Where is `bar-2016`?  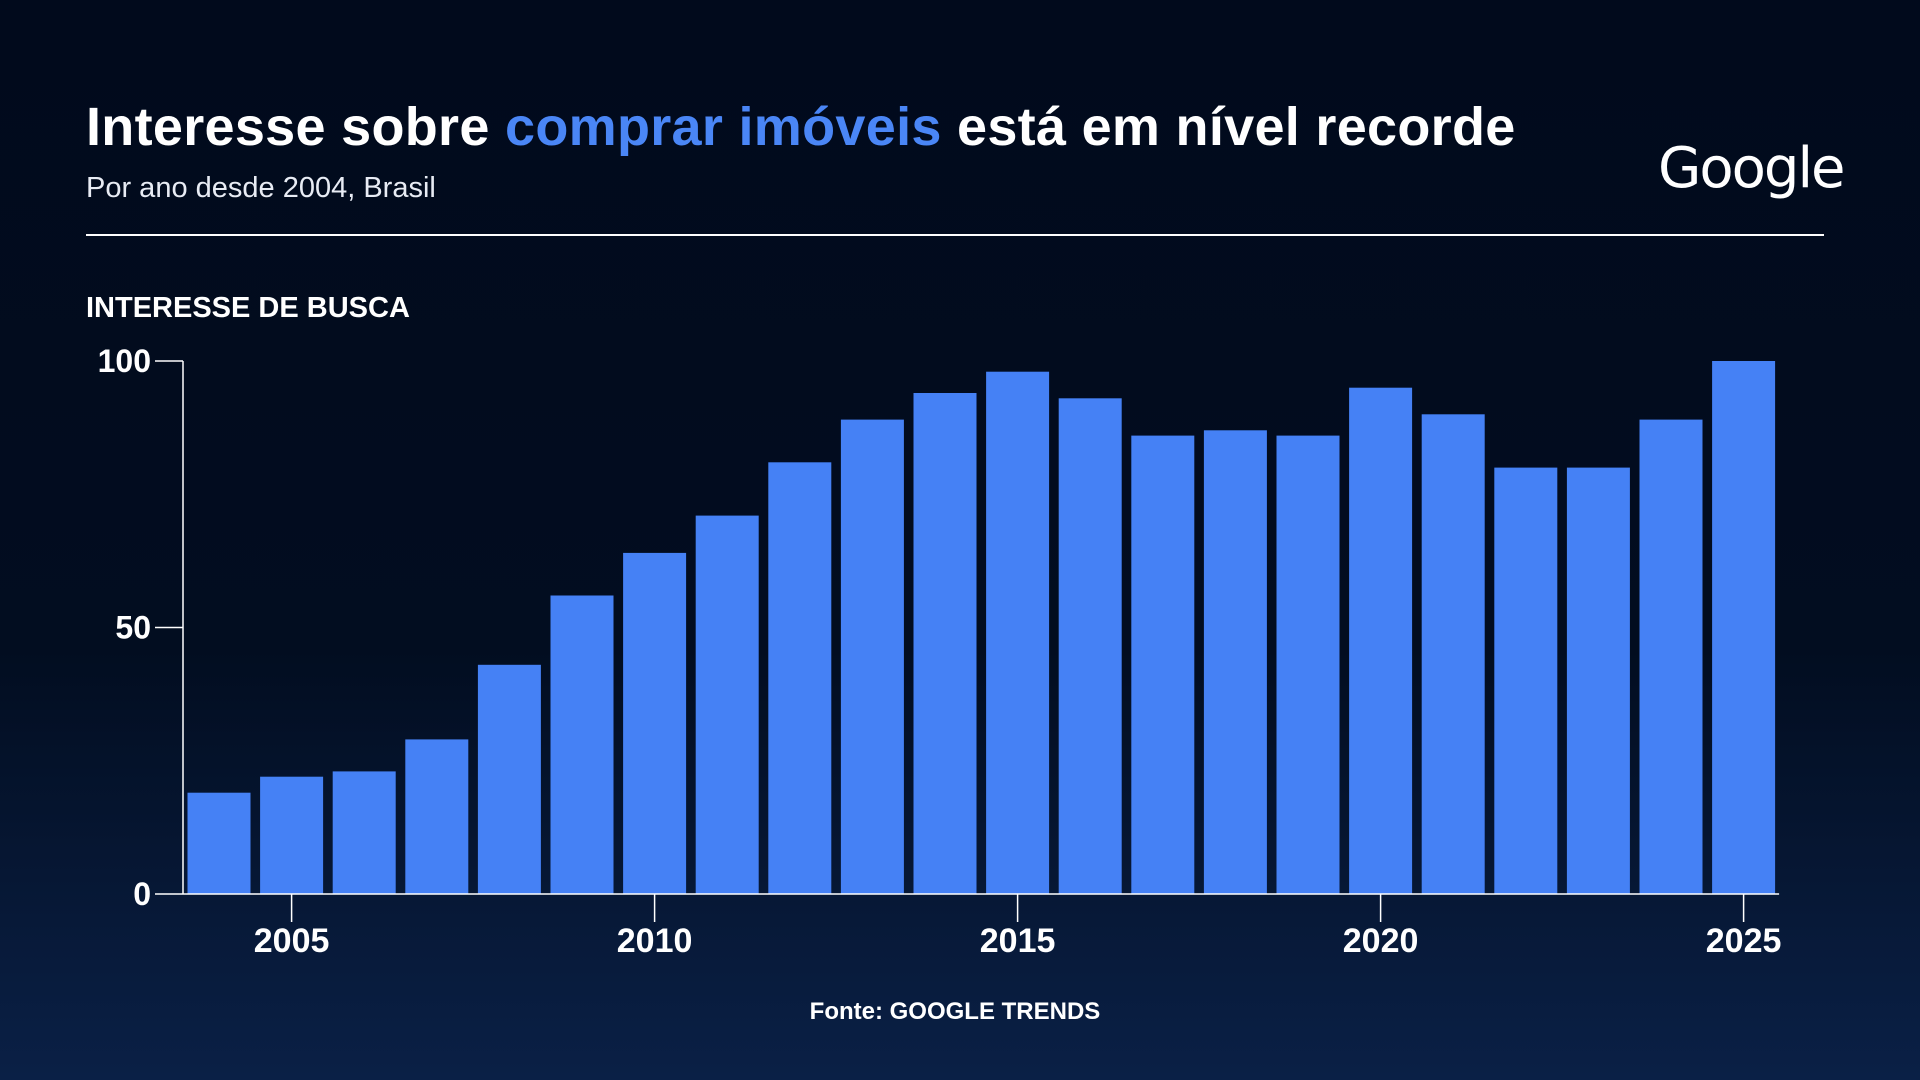
bar-2016 is located at coordinates (1090, 646).